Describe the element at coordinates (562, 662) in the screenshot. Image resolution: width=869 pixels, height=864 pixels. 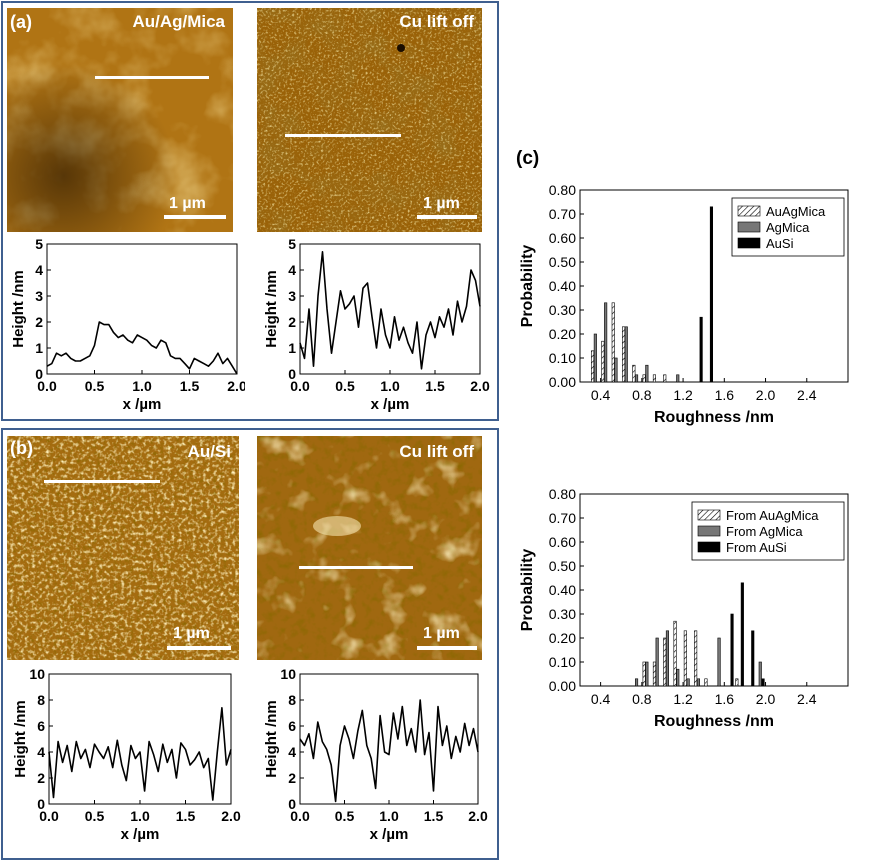
I see `y-tick-label: 0.10` at that location.